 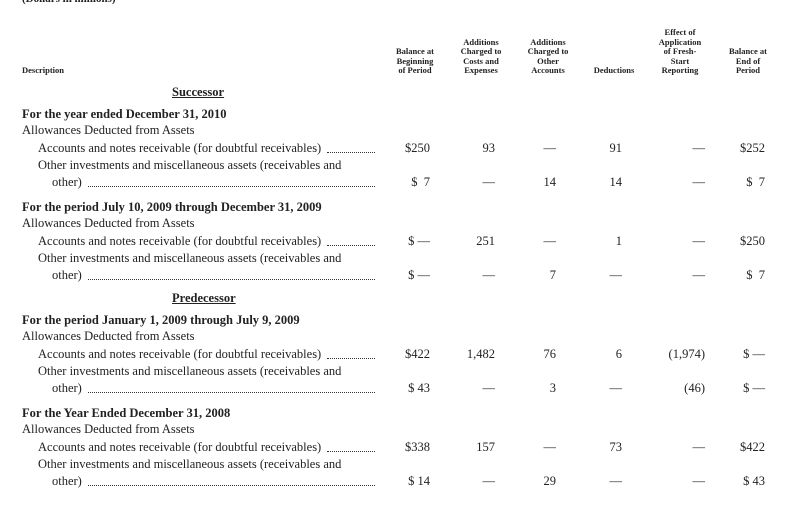 I want to click on cell-value: 157, so click(x=485, y=447).